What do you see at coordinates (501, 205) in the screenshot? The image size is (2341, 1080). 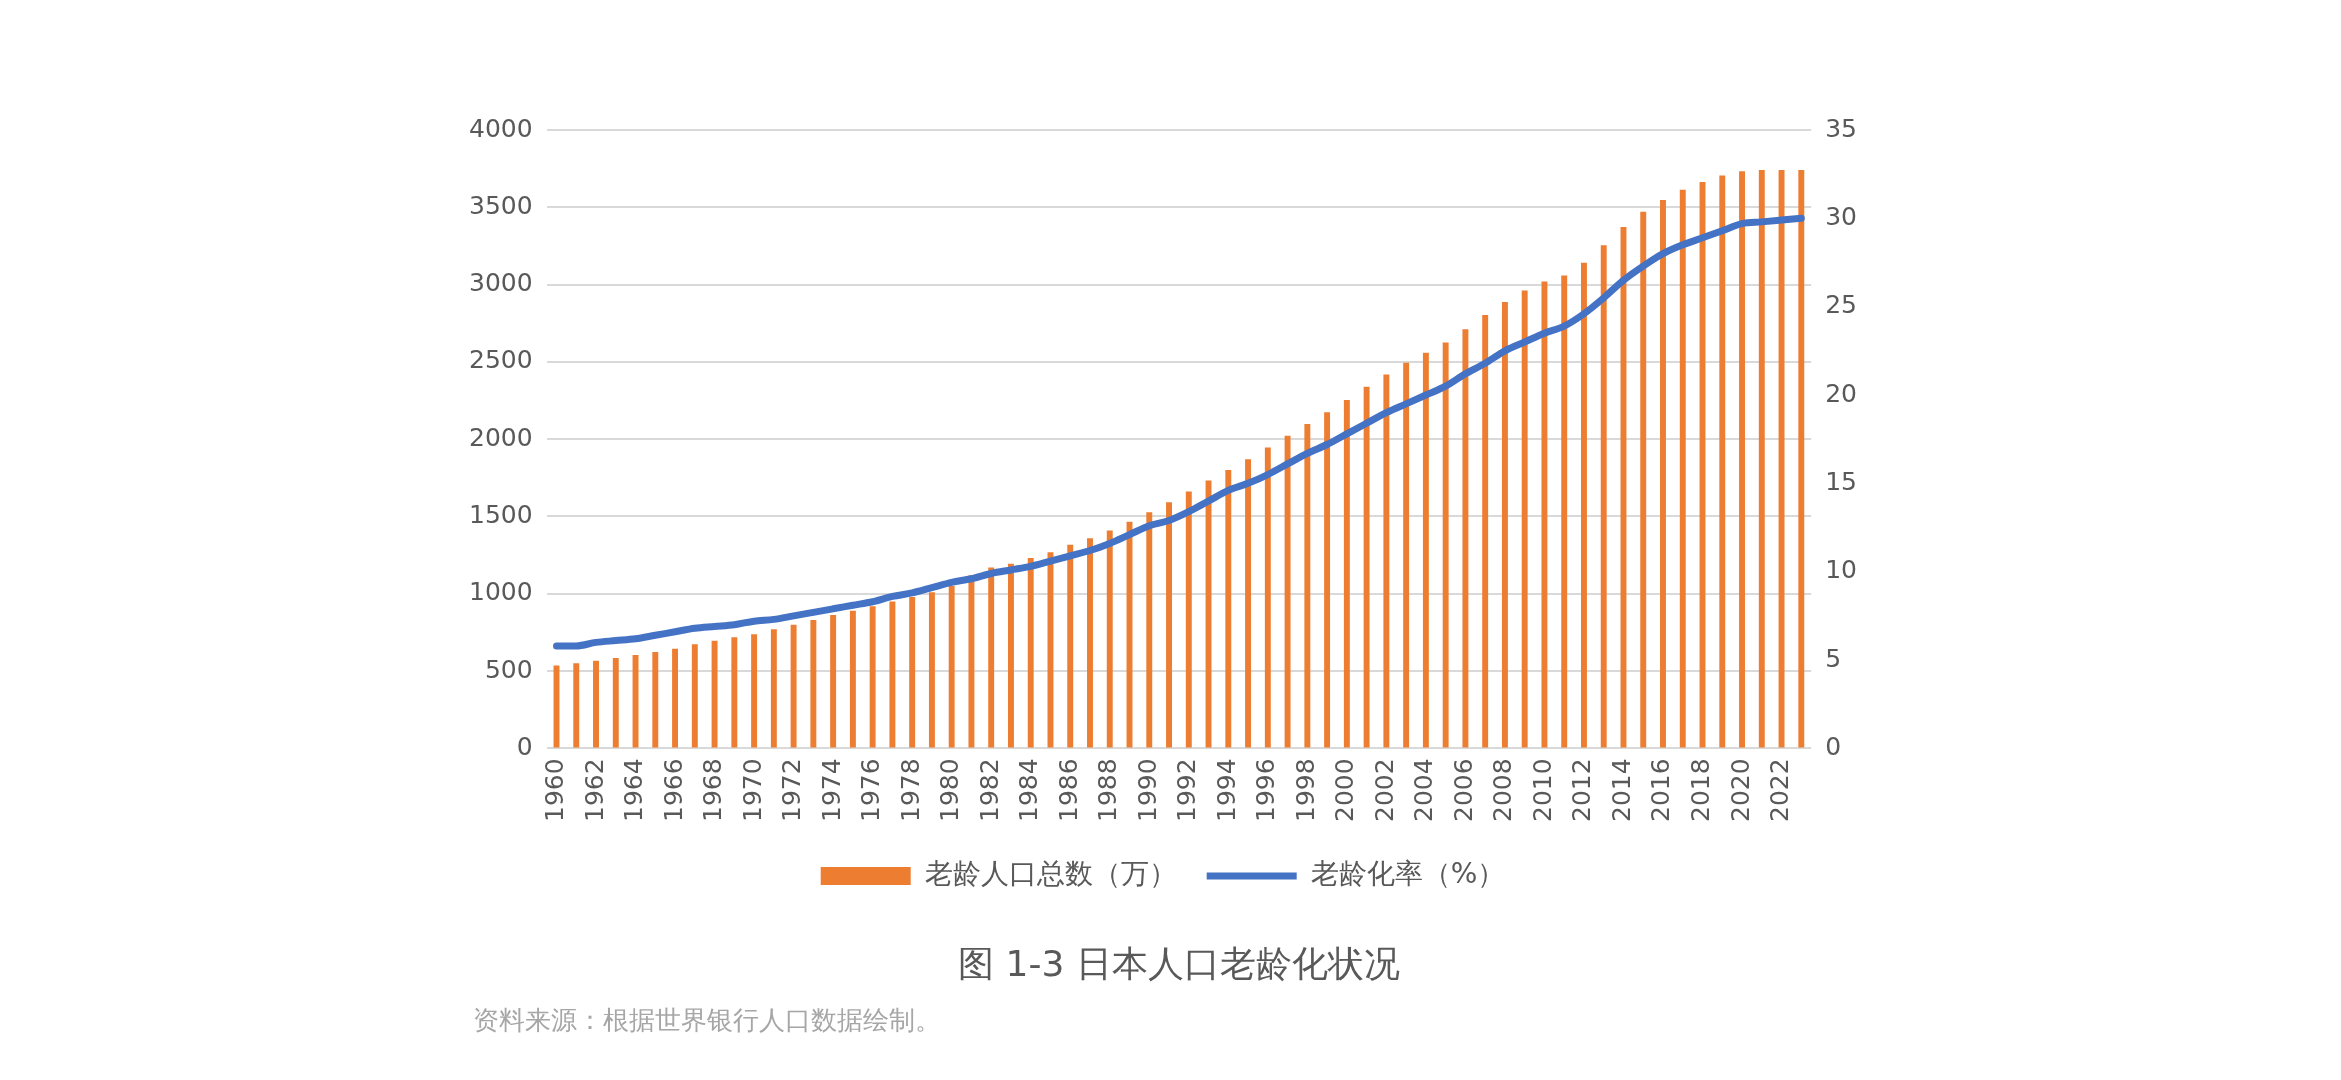 I see `y-tick-label: 3500` at bounding box center [501, 205].